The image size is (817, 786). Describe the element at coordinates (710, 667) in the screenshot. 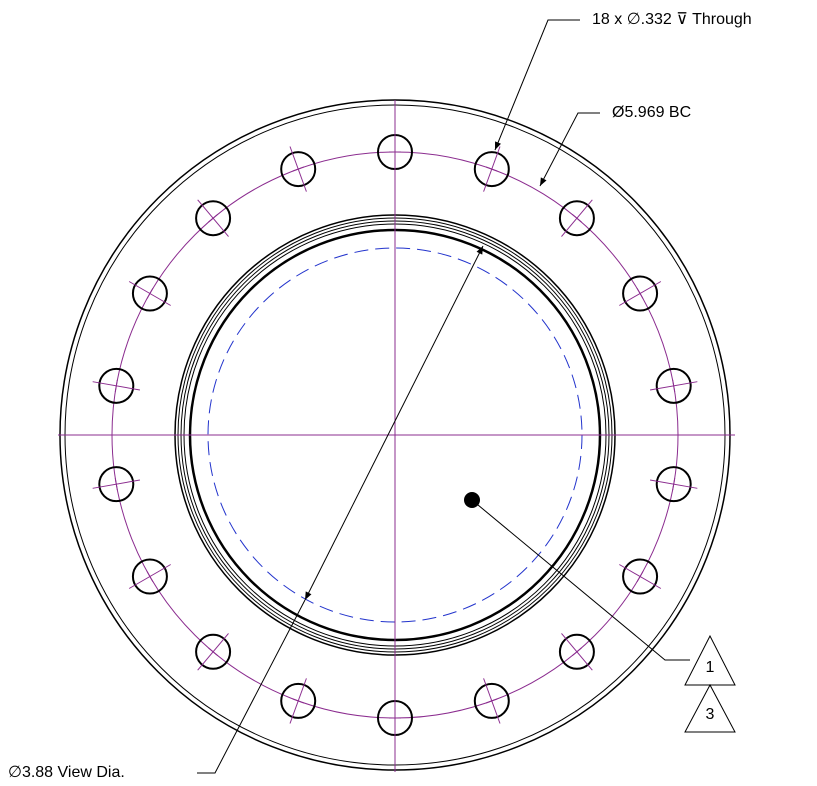

I see `balloon-label: 1` at that location.